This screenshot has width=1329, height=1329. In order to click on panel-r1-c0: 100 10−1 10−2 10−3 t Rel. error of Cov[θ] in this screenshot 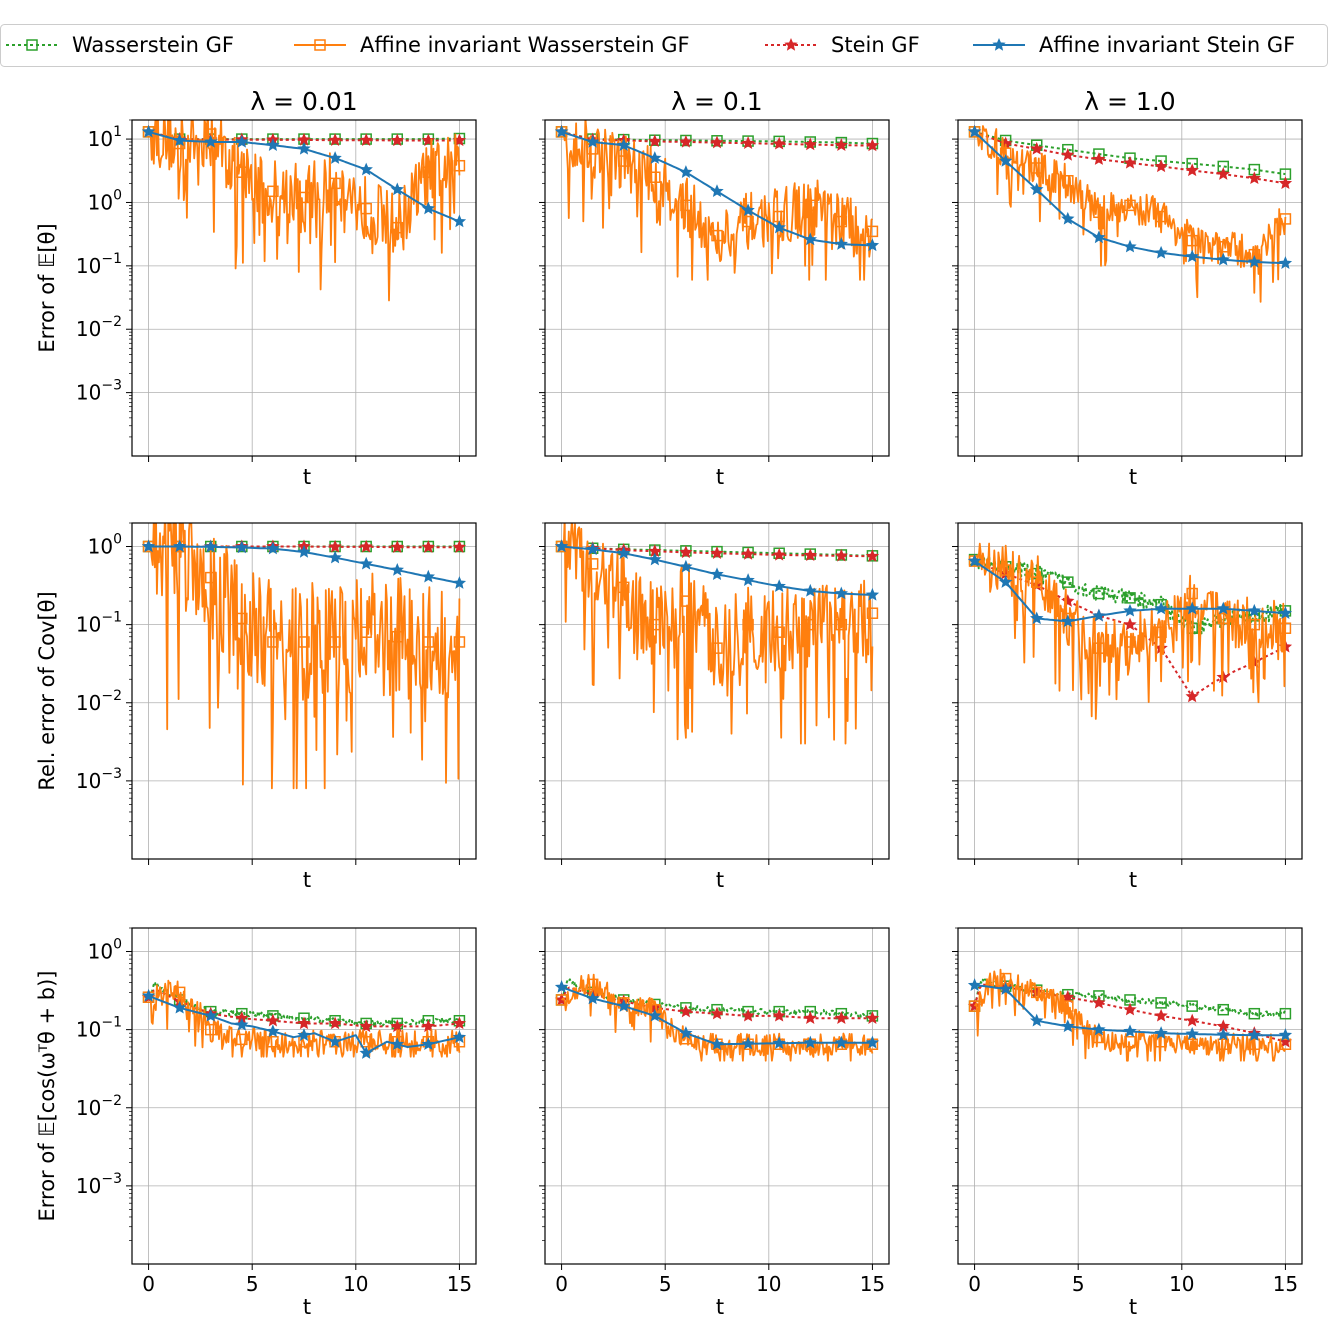, I will do `click(256, 707)`.